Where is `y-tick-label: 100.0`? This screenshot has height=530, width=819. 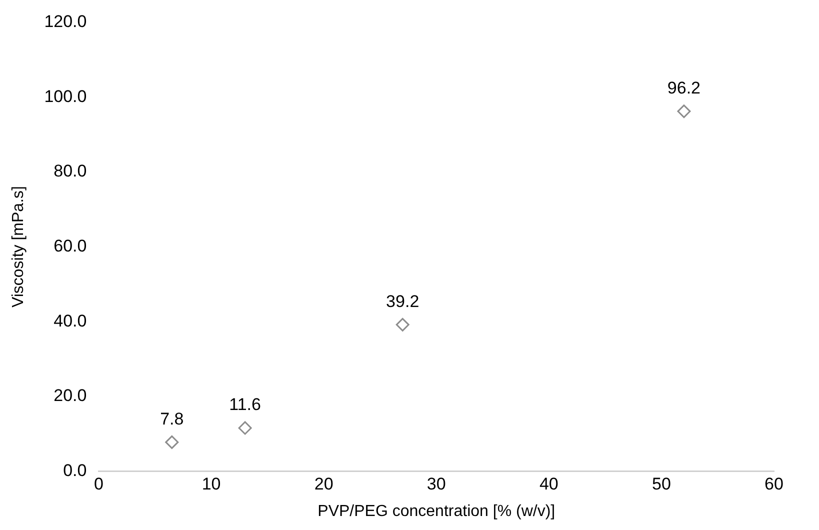
y-tick-label: 100.0 is located at coordinates (65, 96).